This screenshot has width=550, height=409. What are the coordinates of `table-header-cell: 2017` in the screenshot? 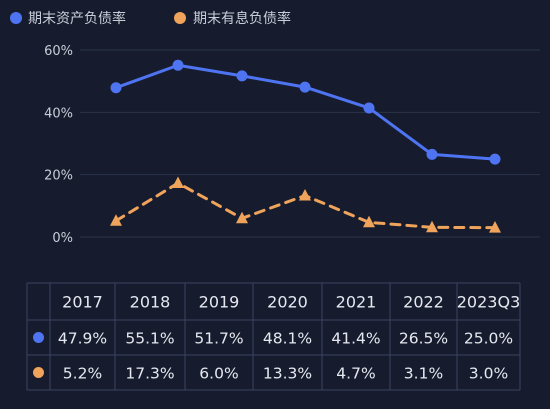 It's located at (82, 302).